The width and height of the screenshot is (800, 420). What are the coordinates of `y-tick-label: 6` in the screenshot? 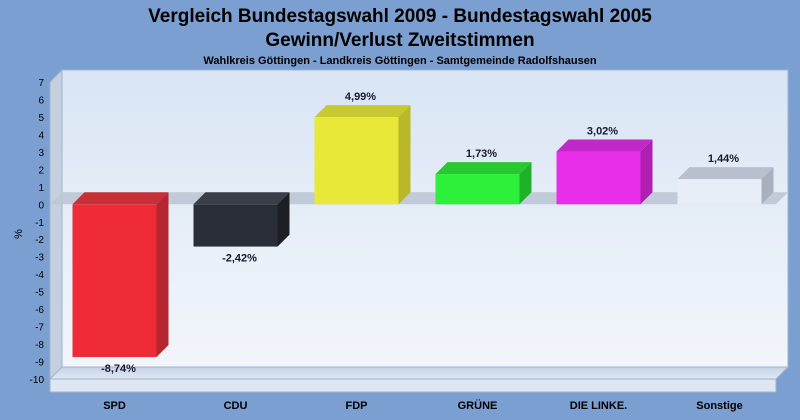 It's located at (41, 100).